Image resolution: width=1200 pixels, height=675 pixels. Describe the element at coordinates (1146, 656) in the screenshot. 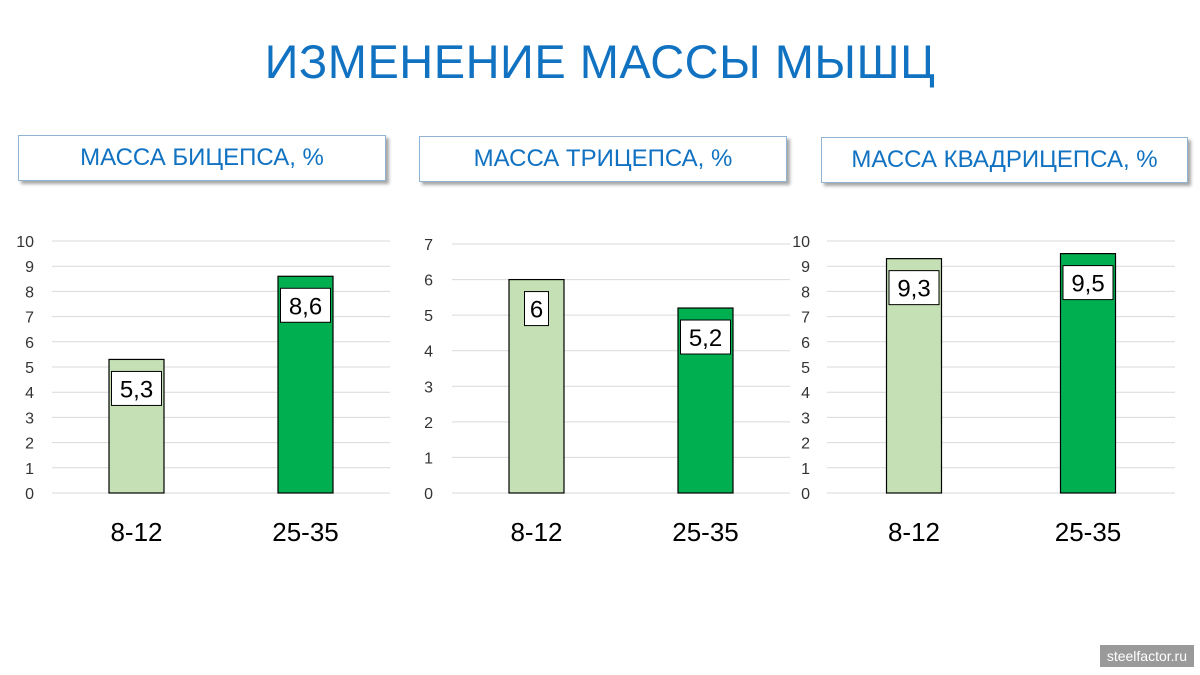

I see `watermark: steelfactor.ru` at that location.